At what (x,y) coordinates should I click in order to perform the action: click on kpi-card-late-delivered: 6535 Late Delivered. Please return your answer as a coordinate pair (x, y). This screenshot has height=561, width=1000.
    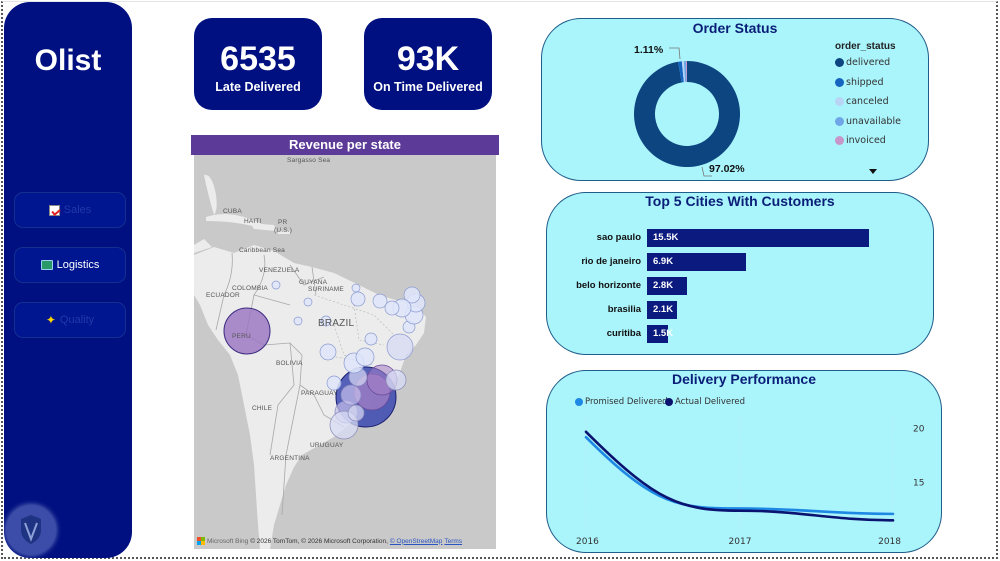
    Looking at the image, I should click on (258, 64).